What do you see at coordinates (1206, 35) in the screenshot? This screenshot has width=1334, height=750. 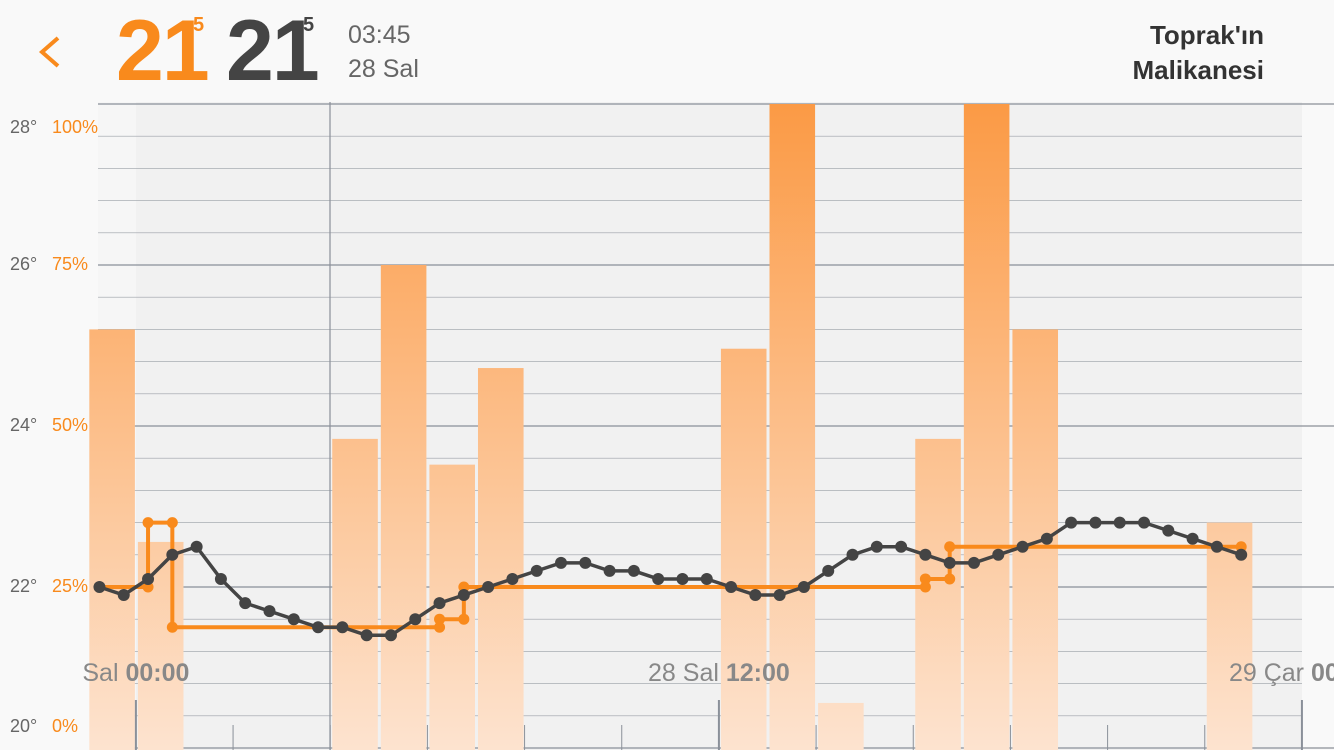 I see `title: Toprak'ın` at bounding box center [1206, 35].